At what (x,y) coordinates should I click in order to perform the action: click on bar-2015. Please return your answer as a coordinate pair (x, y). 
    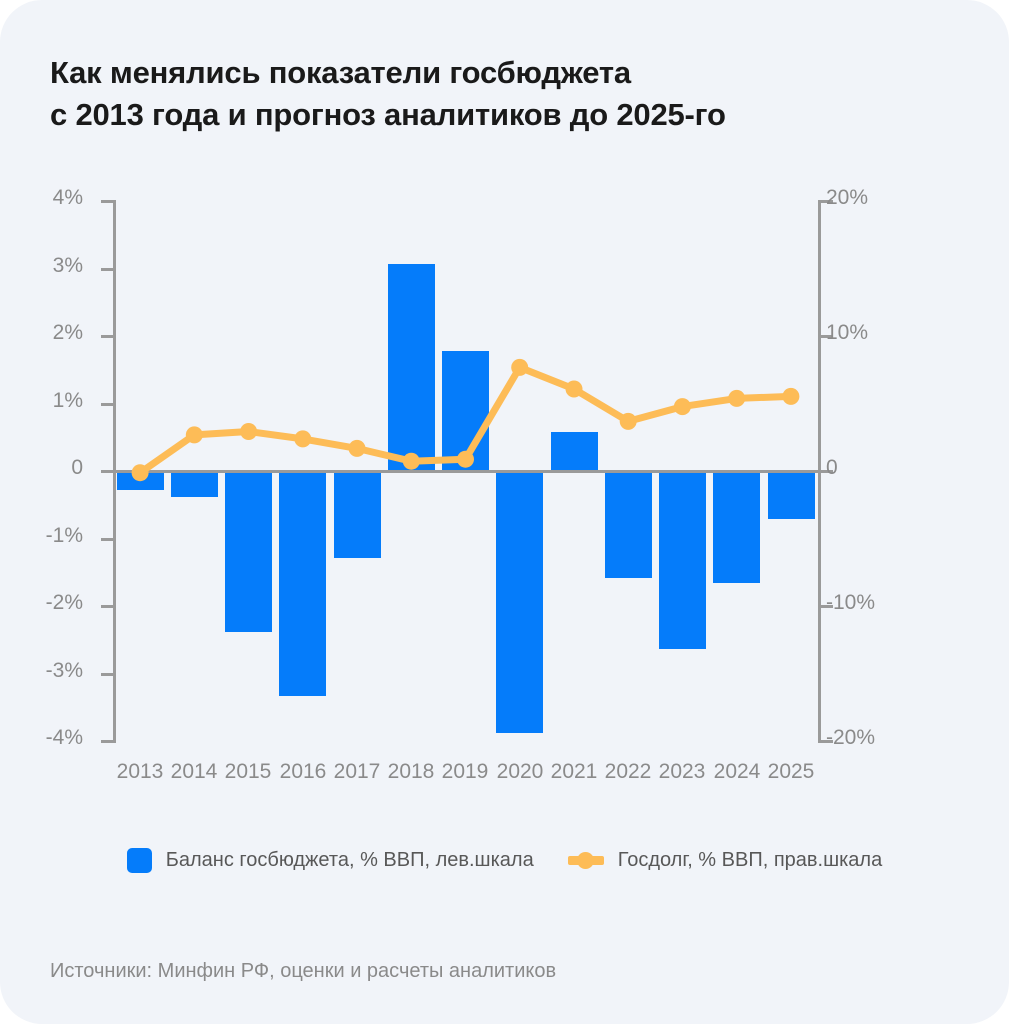
    Looking at the image, I should click on (248, 551).